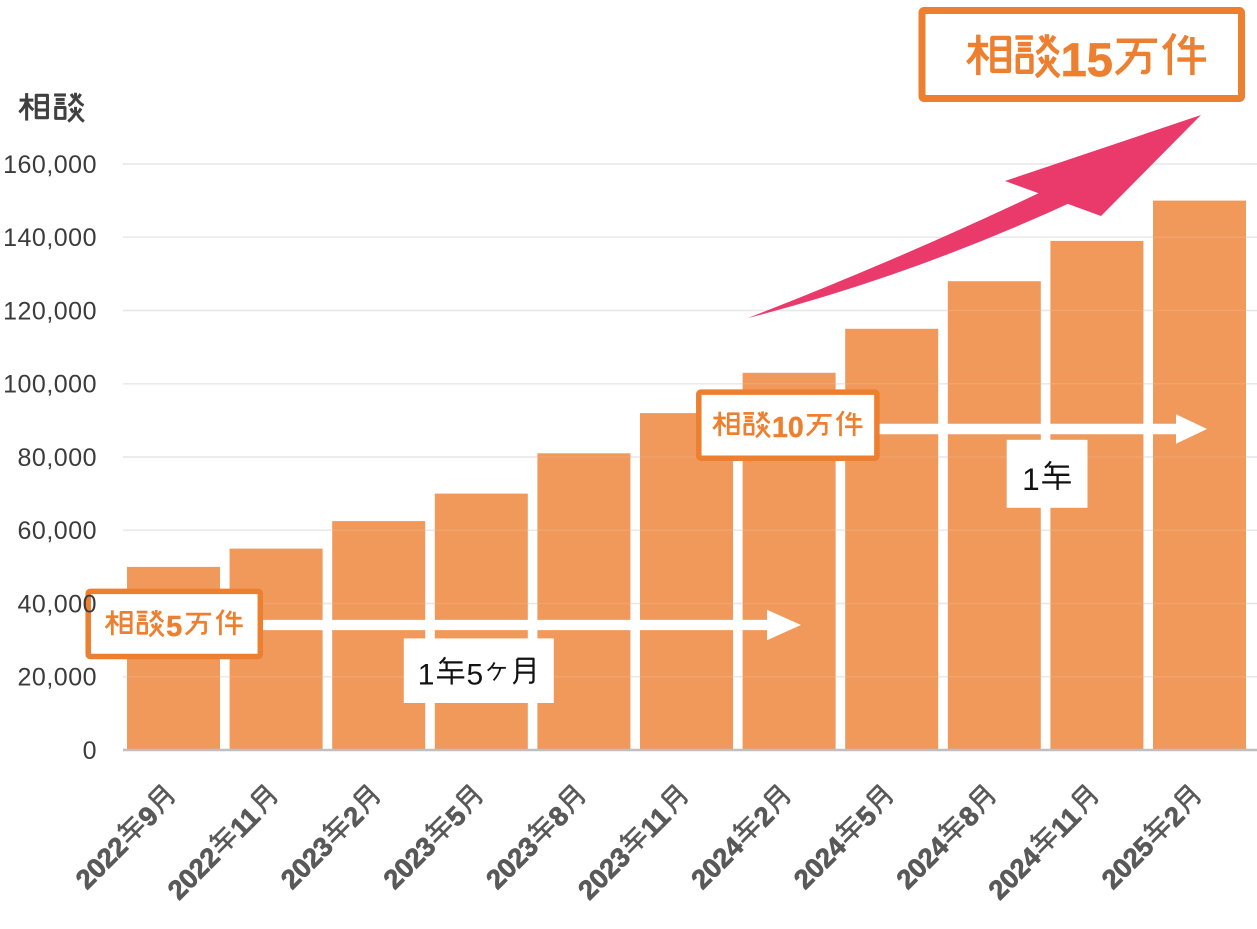  Describe the element at coordinates (1087, 59) in the screenshot. I see `svg-text: 15` at that location.